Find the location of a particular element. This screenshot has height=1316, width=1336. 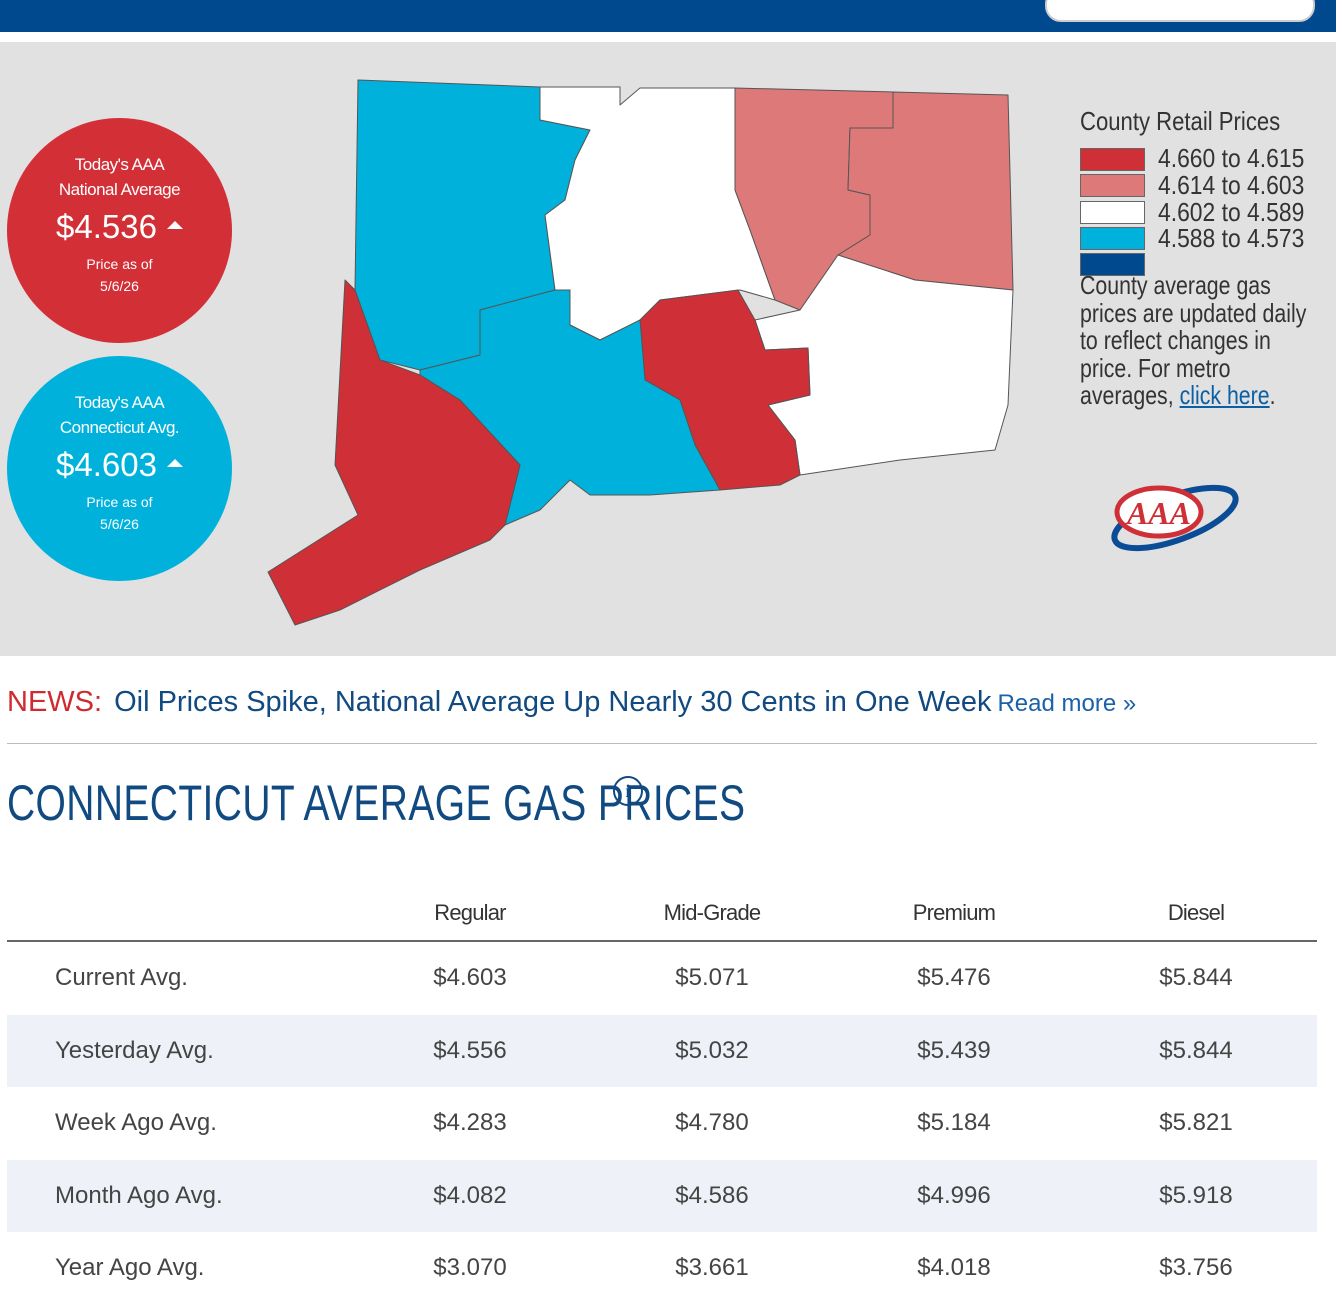

row-label: Yesterday Avg. is located at coordinates (134, 1050).